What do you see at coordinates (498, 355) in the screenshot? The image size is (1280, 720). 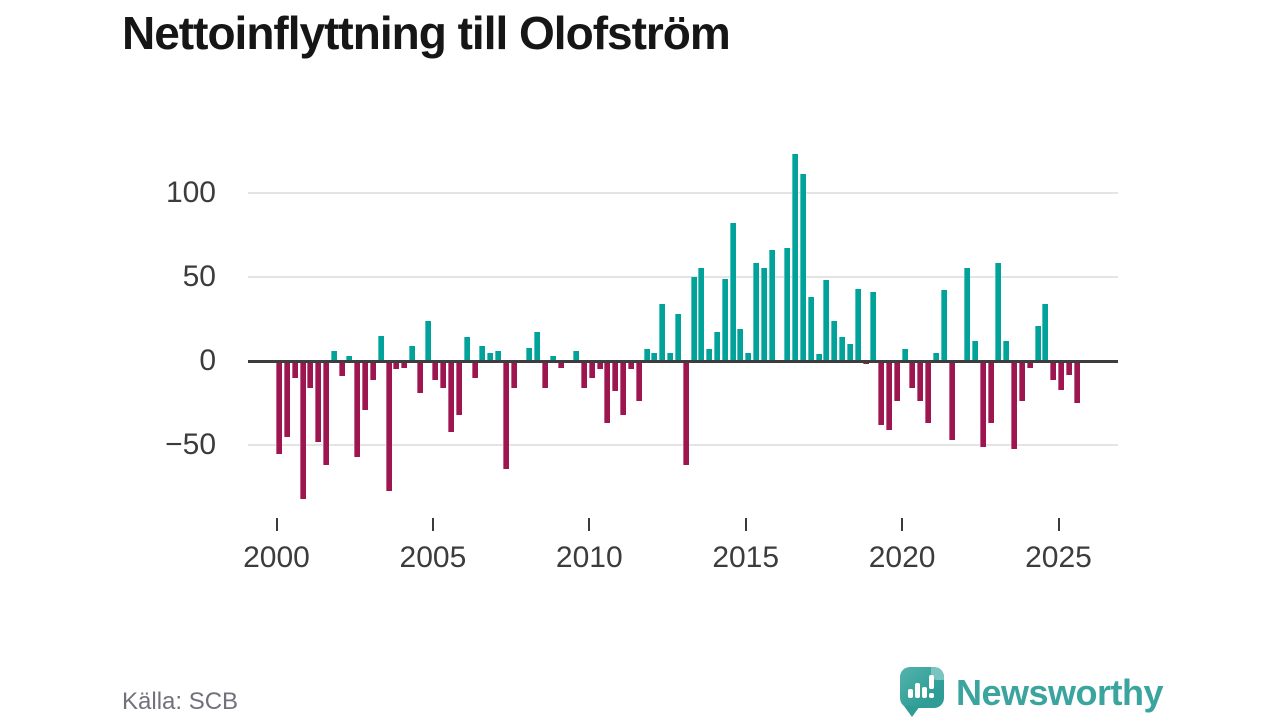 I see `bar-2007-q1` at bounding box center [498, 355].